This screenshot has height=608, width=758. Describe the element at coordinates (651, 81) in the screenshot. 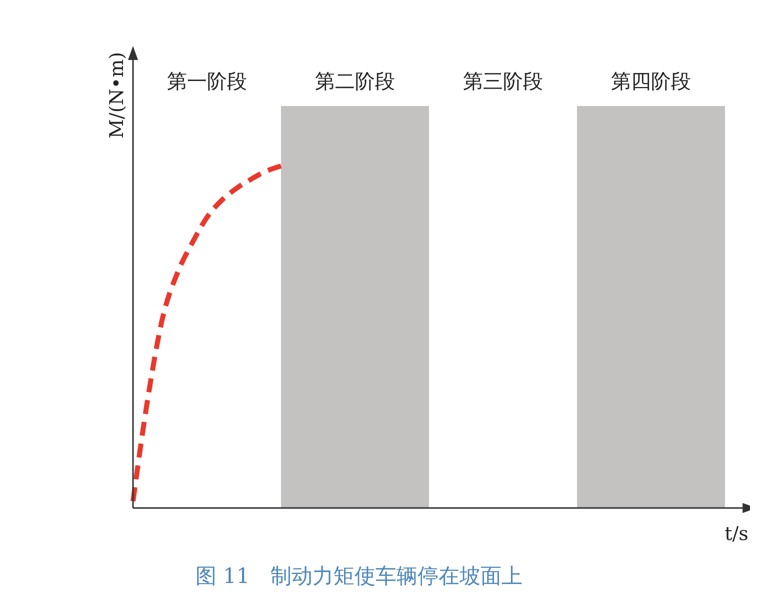

I see `text: 第四阶段` at that location.